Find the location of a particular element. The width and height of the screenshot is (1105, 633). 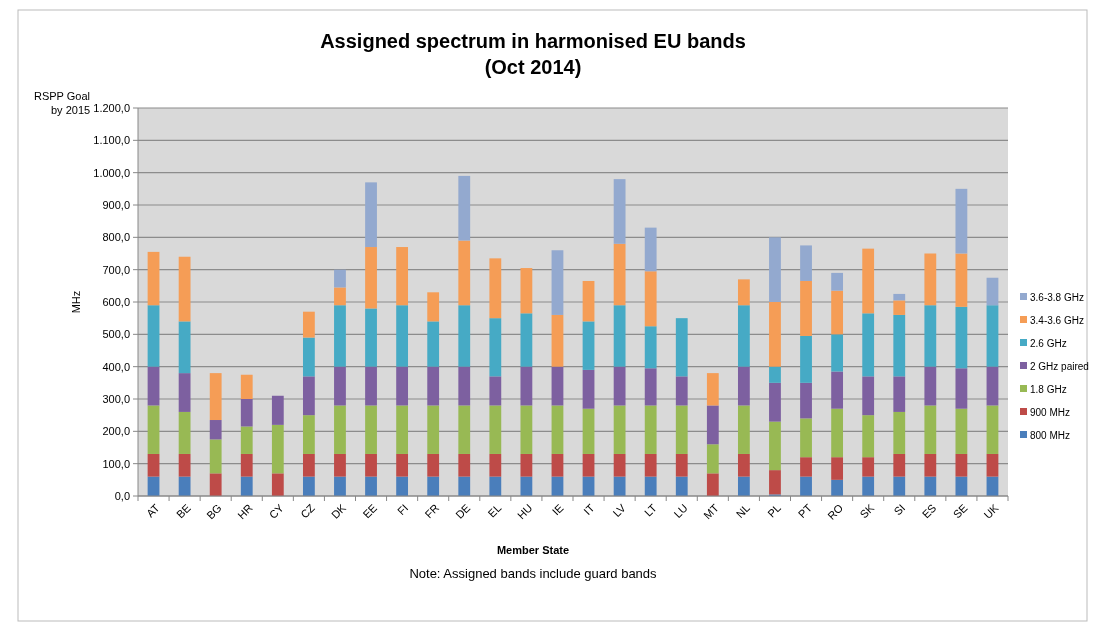

x-tick-label: FR is located at coordinates (432, 511).